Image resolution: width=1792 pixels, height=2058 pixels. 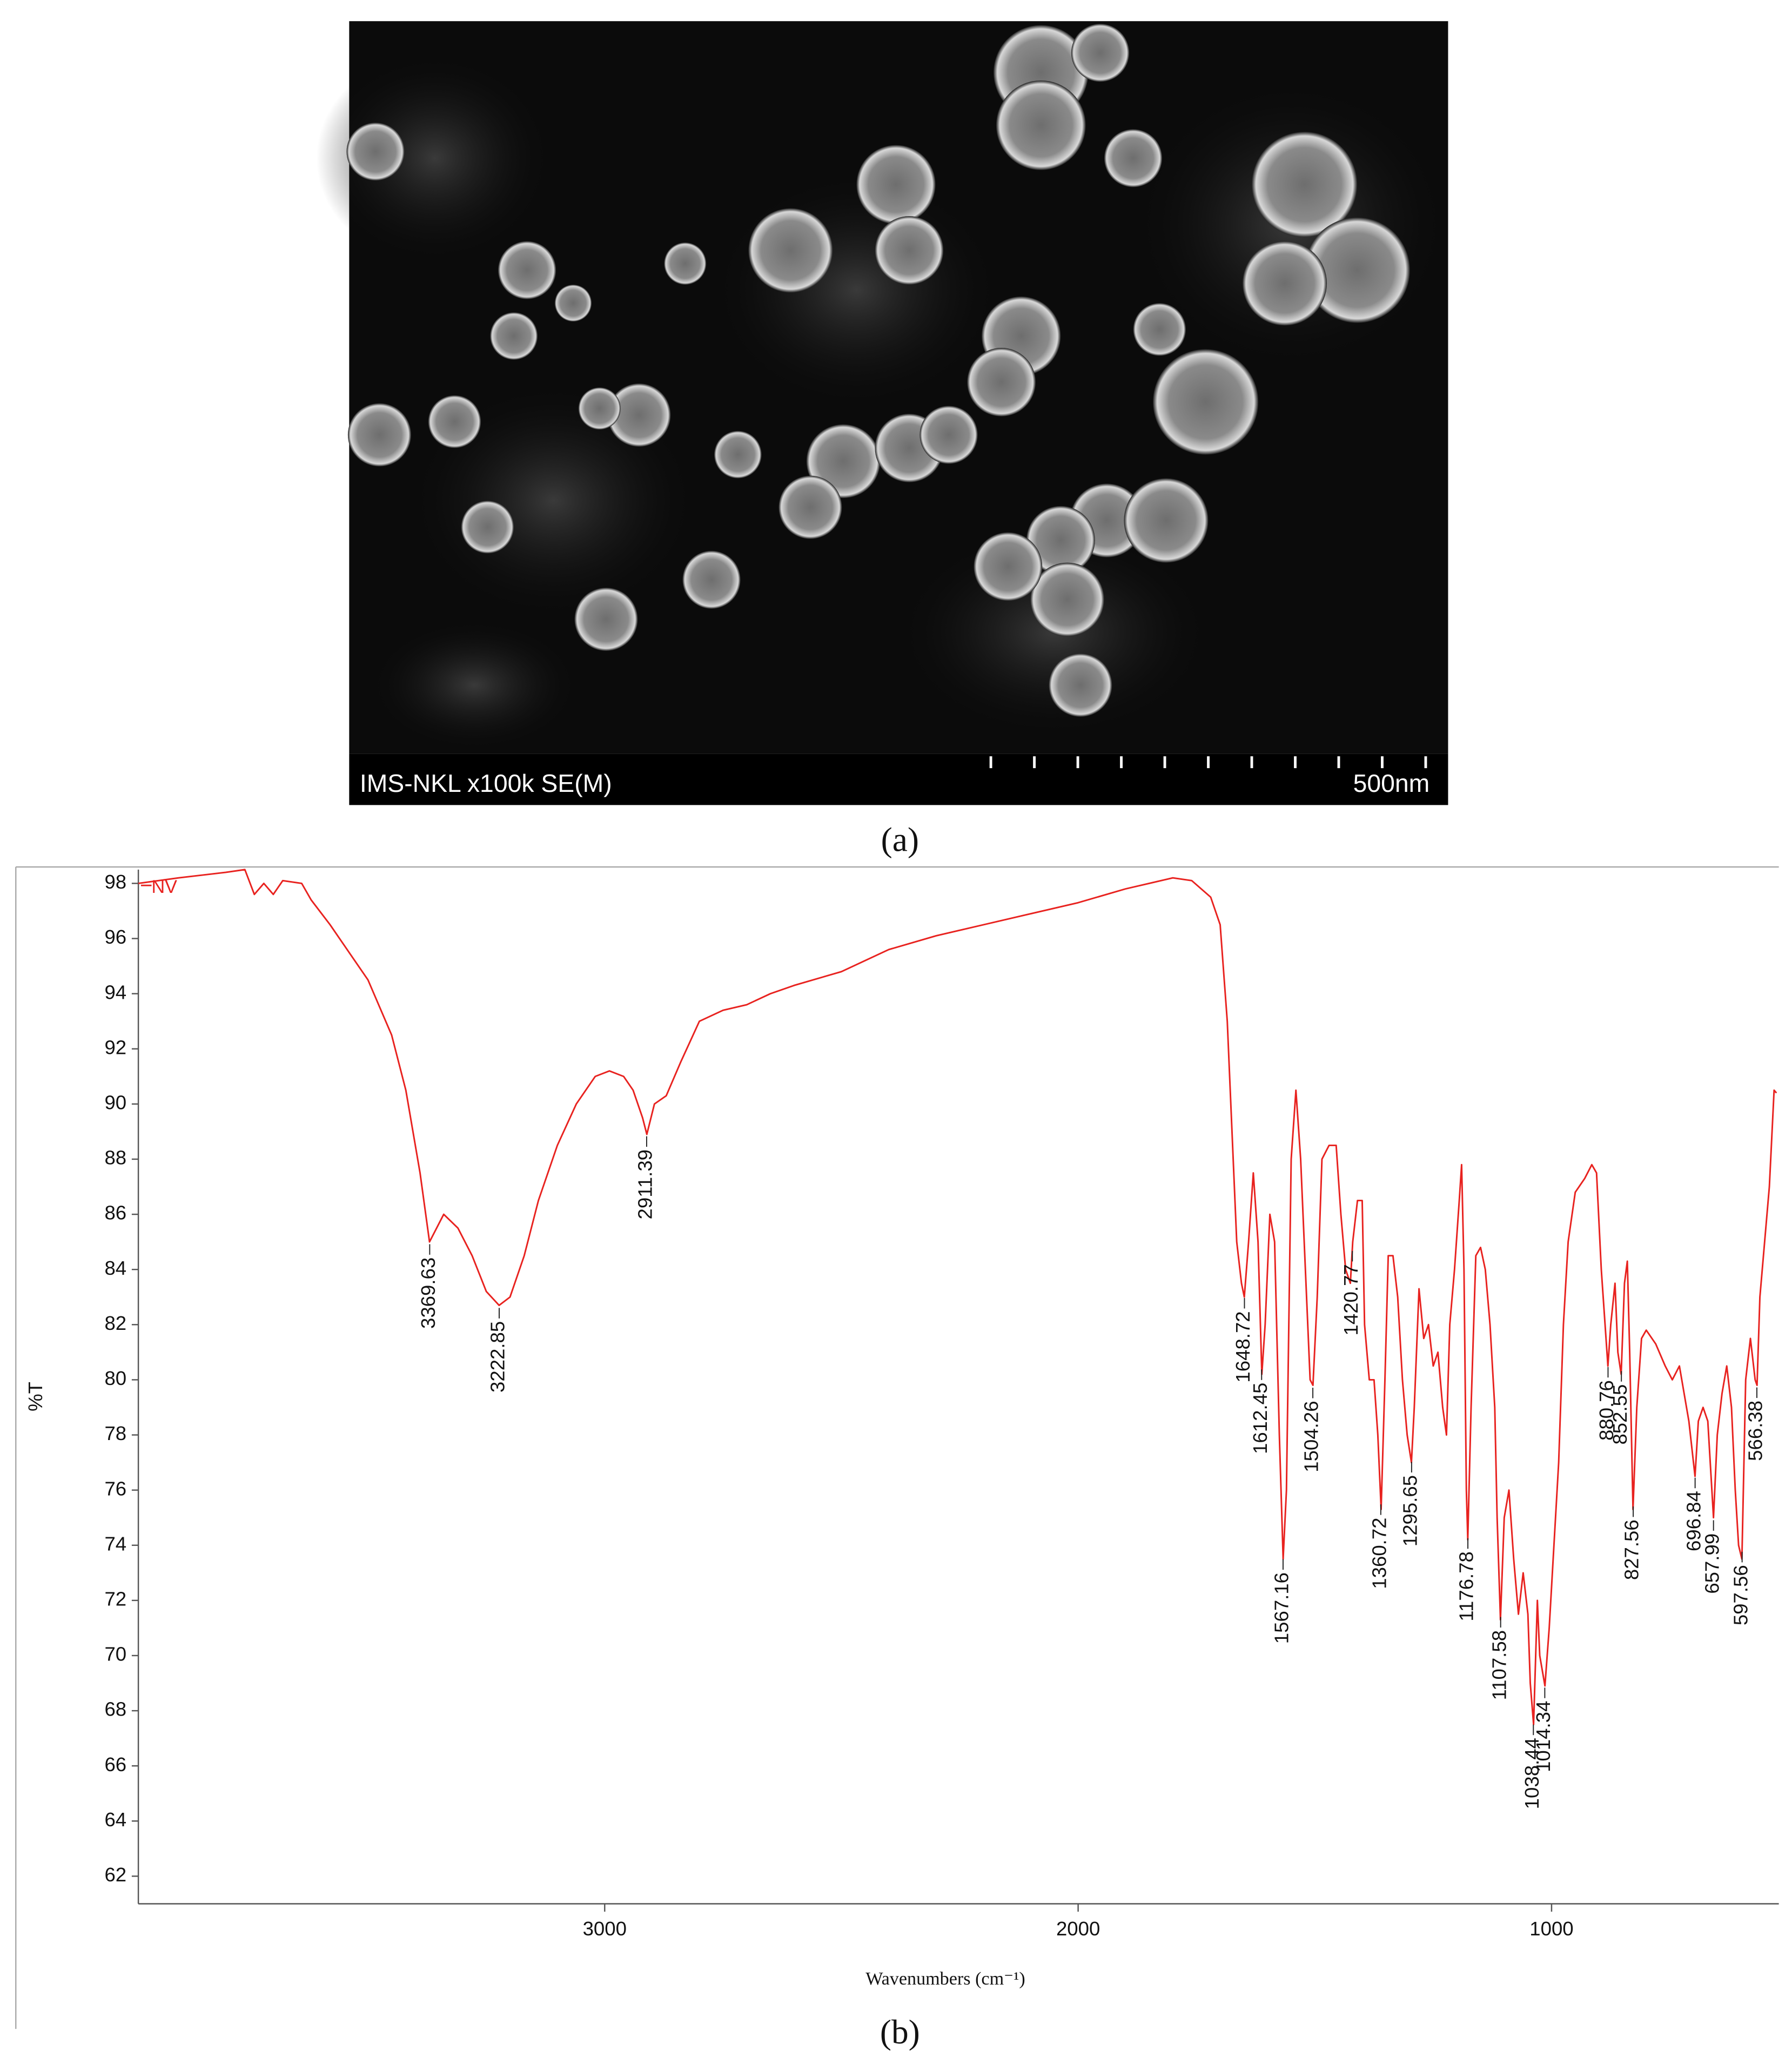 I want to click on y-tick-label: 84, so click(x=115, y=1268).